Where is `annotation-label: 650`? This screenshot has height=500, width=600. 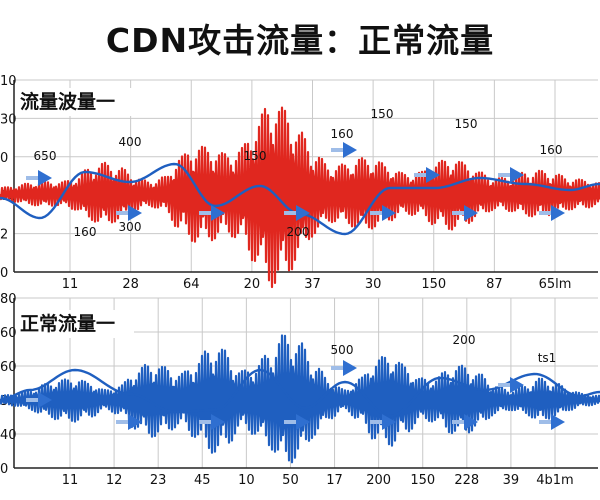
annotation-label: 650 is located at coordinates (45, 156).